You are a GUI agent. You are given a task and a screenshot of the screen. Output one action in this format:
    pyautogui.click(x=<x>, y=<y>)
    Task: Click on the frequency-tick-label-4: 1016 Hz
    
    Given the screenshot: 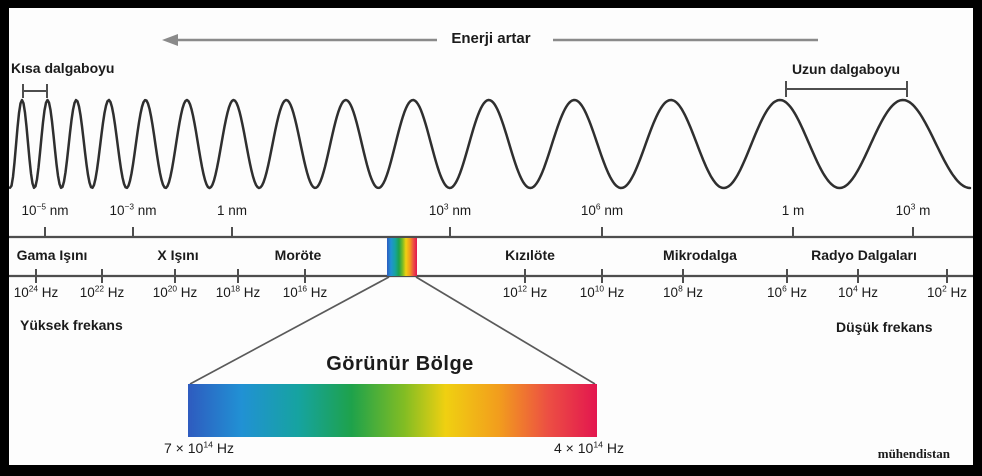 What is the action you would take?
    pyautogui.click(x=305, y=291)
    